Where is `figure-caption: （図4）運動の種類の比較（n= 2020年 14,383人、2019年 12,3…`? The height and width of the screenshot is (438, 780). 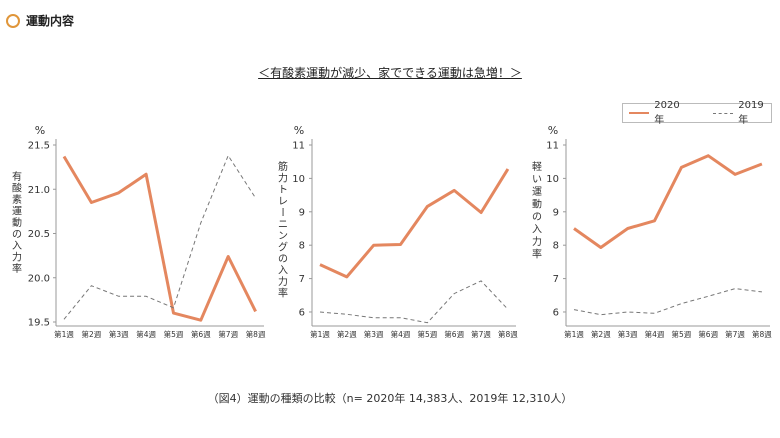 figure-caption: （図4）運動の種類の比較（n= 2020年 14,383人、2019年 12,3… is located at coordinates (390, 398).